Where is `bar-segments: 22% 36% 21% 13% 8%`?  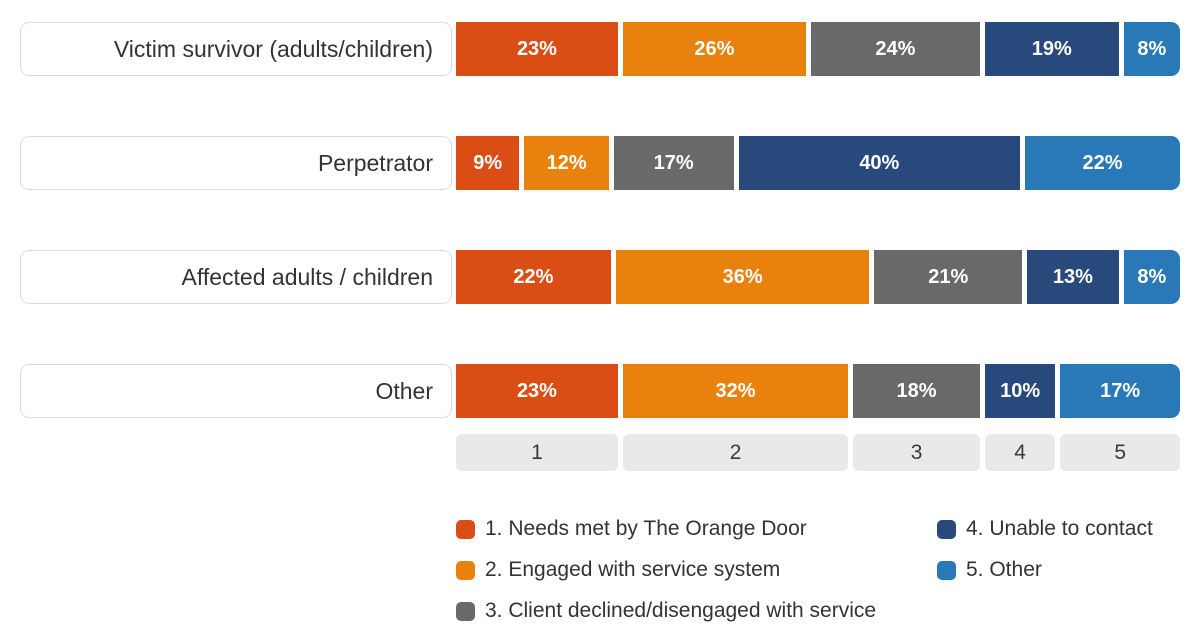 bar-segments: 22% 36% 21% 13% 8% is located at coordinates (818, 277).